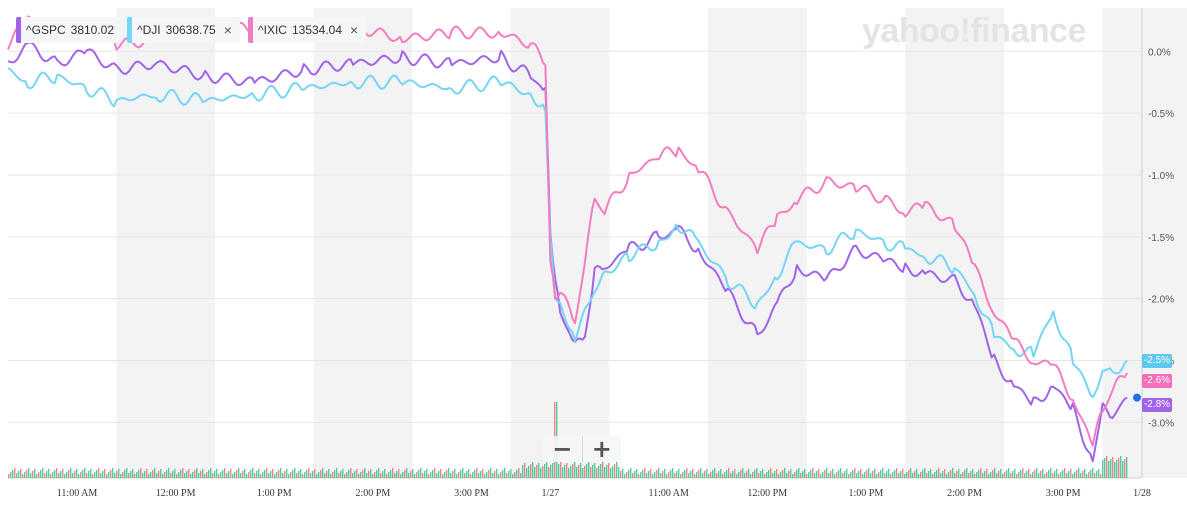  I want to click on ticker-chip-ixic: ^IXIC 13534.04 ×, so click(307, 30).